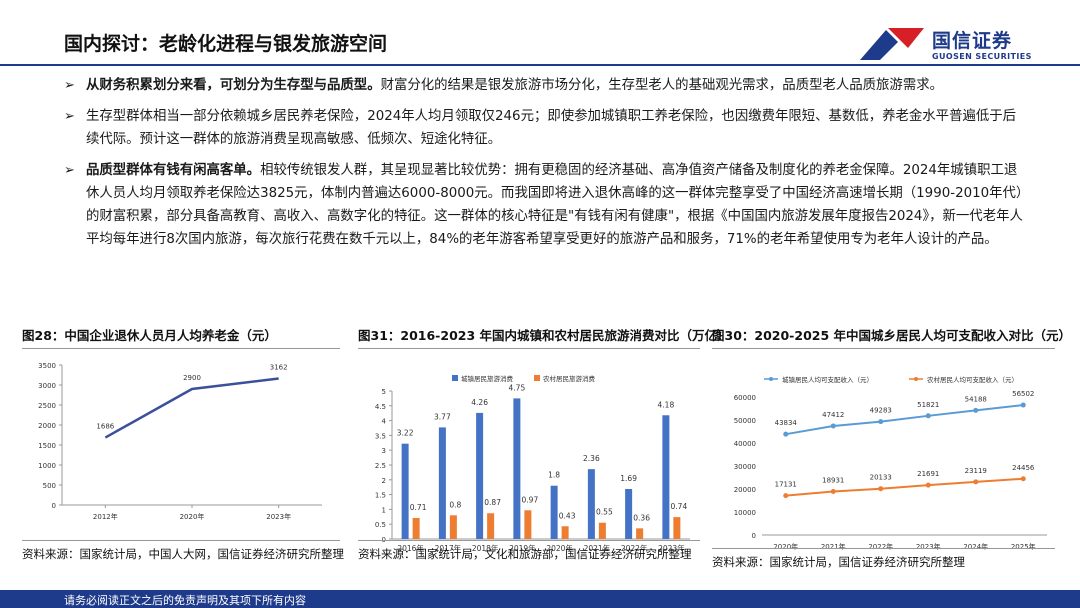 Image resolution: width=1080 pixels, height=608 pixels. What do you see at coordinates (380, 496) in the screenshot?
I see `y-tick-label: 1.5` at bounding box center [380, 496].